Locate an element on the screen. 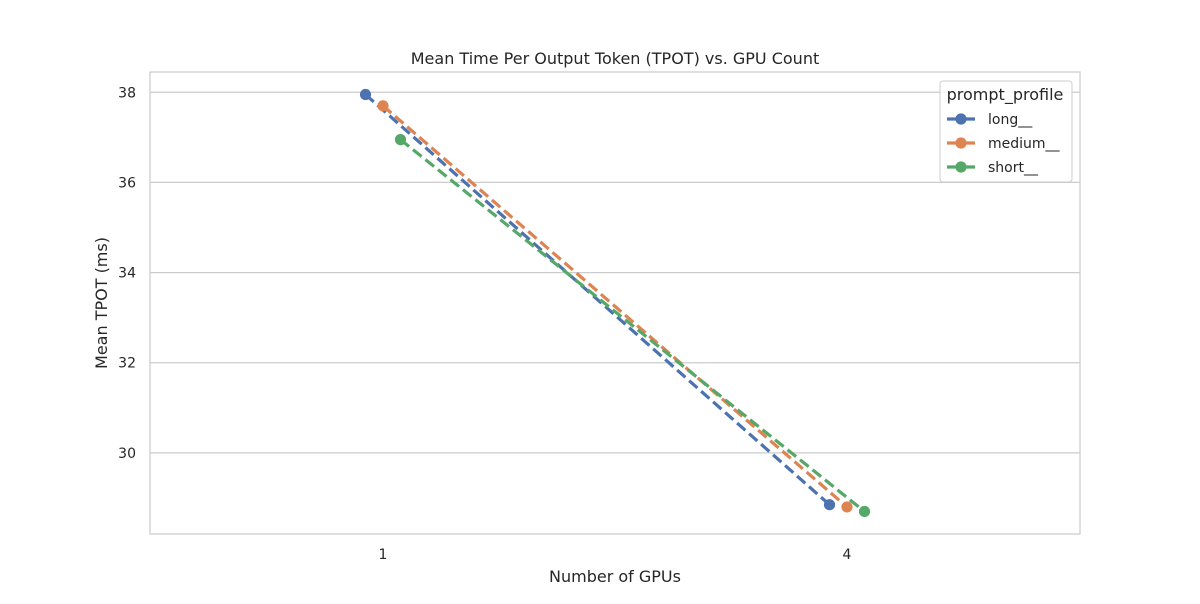 This screenshot has width=1200, height=604. legend-label: long__ is located at coordinates (1010, 120).